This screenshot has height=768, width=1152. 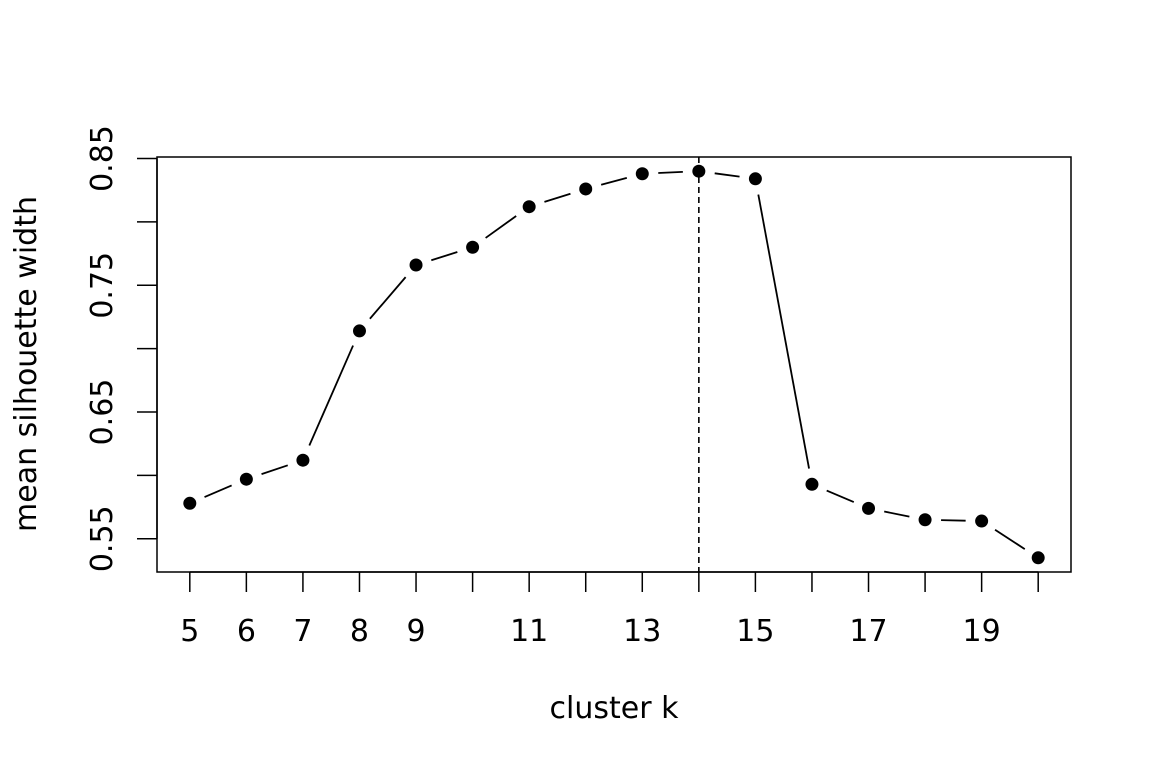 What do you see at coordinates (121, 348) in the screenshot?
I see `y-axis: 0.55 0.65 0.75 0.85` at bounding box center [121, 348].